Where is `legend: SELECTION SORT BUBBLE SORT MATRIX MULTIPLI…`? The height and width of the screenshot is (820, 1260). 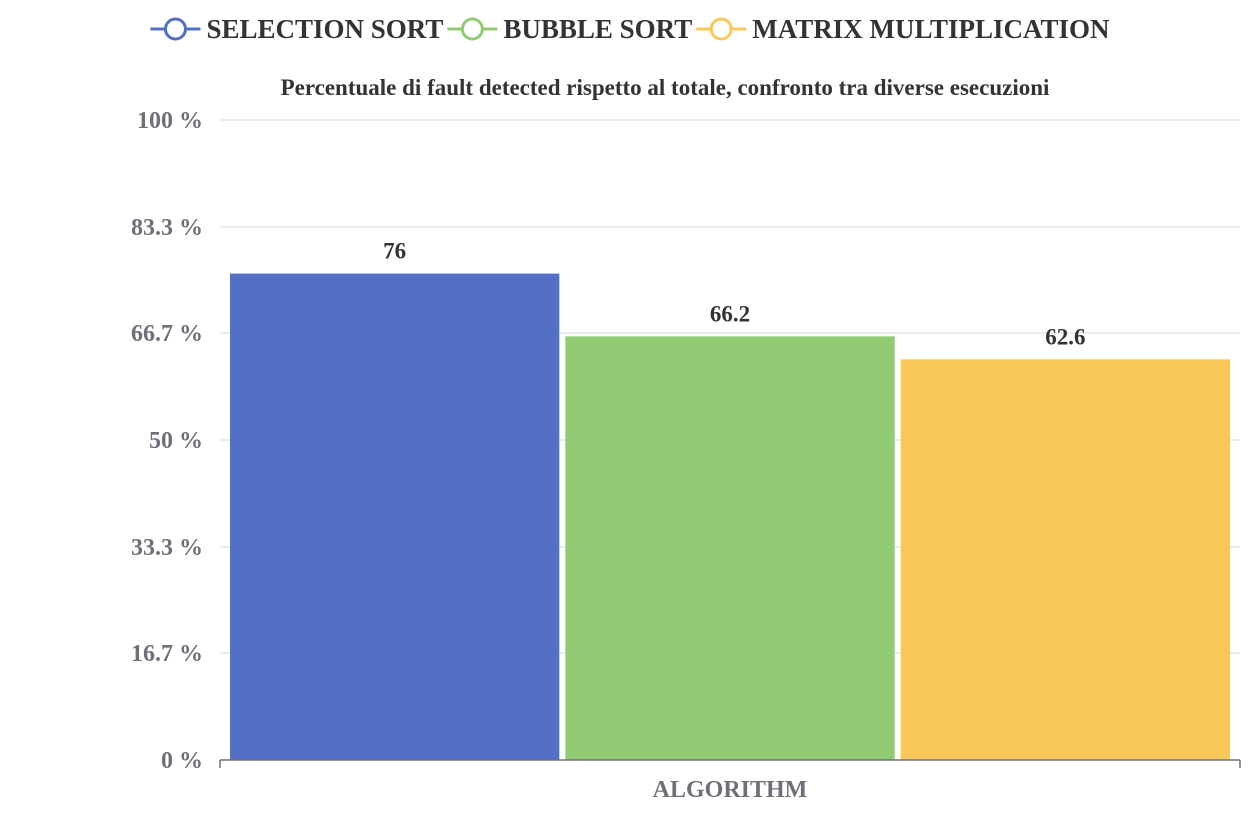 legend: SELECTION SORT BUBBLE SORT MATRIX MULTIPLI… is located at coordinates (630, 29).